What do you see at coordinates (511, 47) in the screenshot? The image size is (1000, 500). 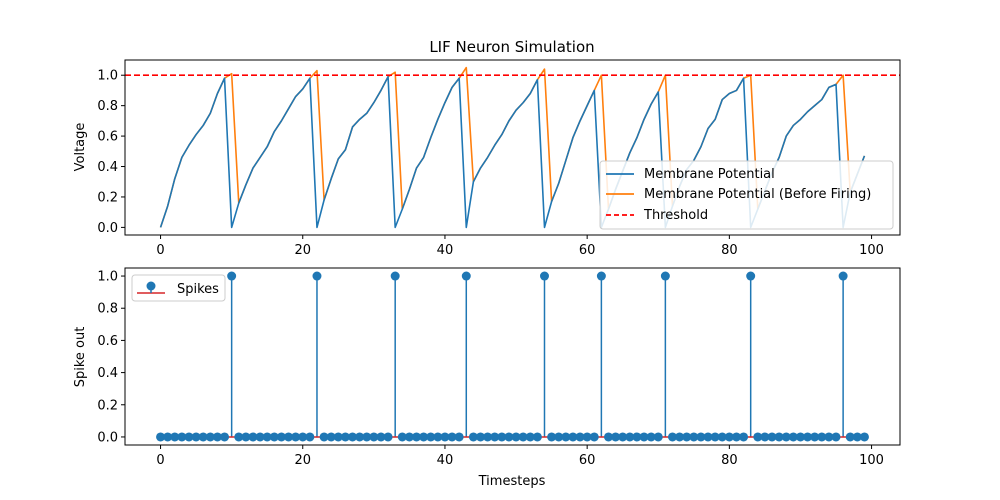 I see `voltage-chart-title: LIF Neuron Simulation` at bounding box center [511, 47].